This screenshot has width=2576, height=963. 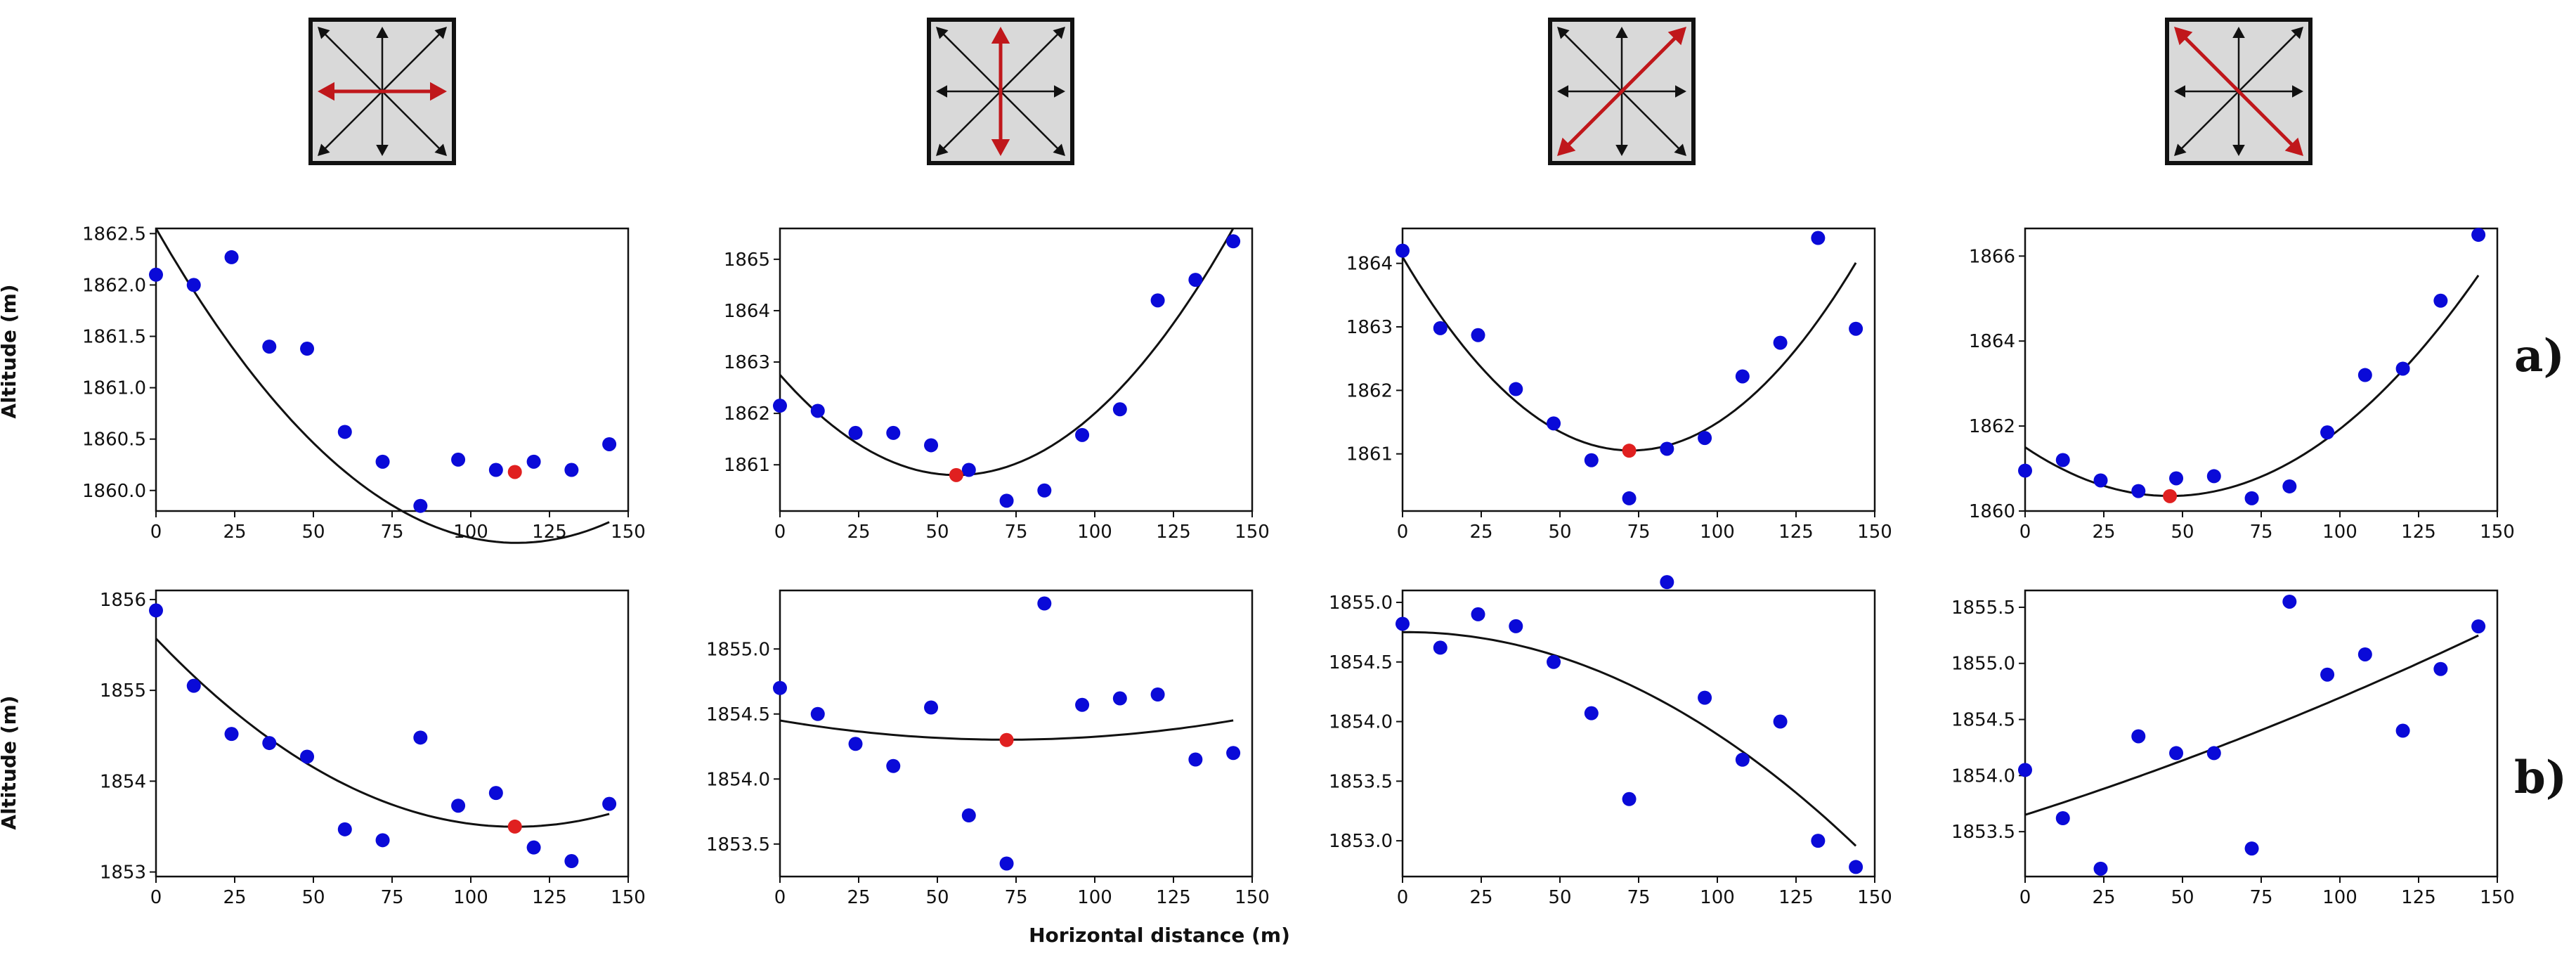 What do you see at coordinates (382, 150) in the screenshot?
I see `icon-arrow-vertical-head-end` at bounding box center [382, 150].